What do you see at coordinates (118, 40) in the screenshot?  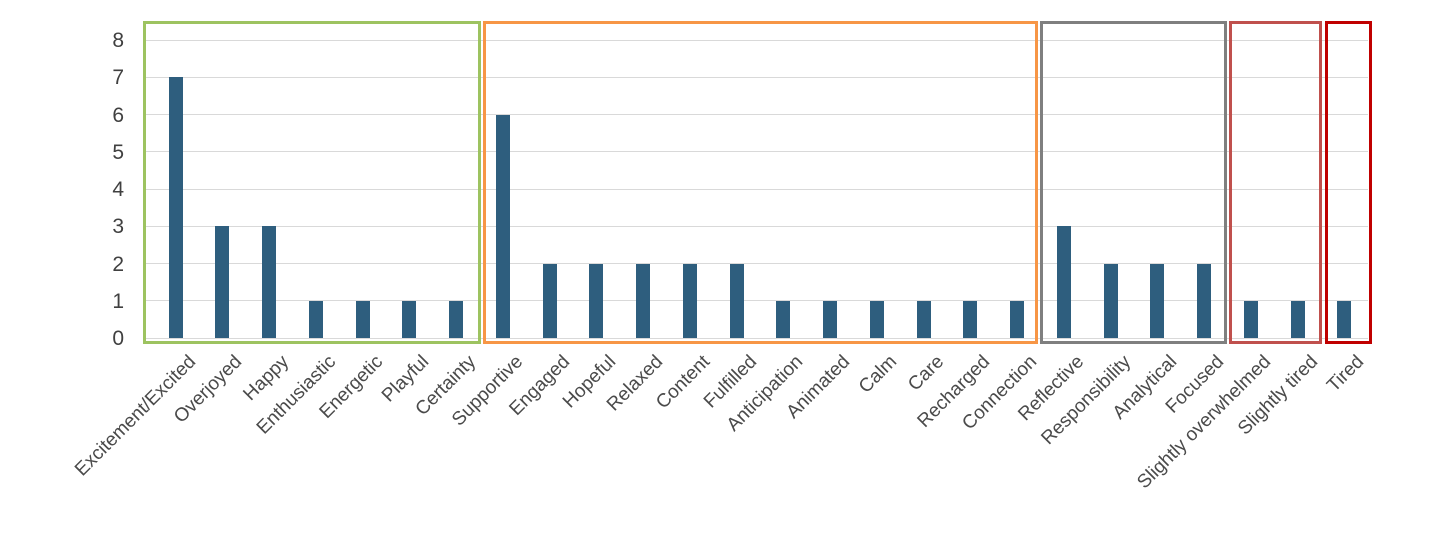 I see `y-axis-tick-label: 8` at bounding box center [118, 40].